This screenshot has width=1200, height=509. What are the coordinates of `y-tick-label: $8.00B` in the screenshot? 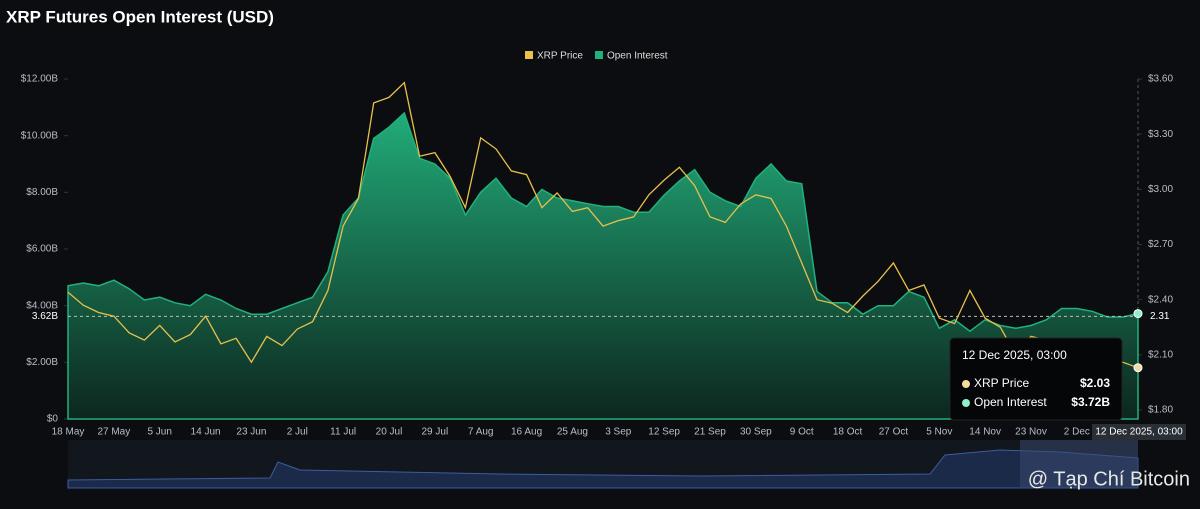 It's located at (42, 192).